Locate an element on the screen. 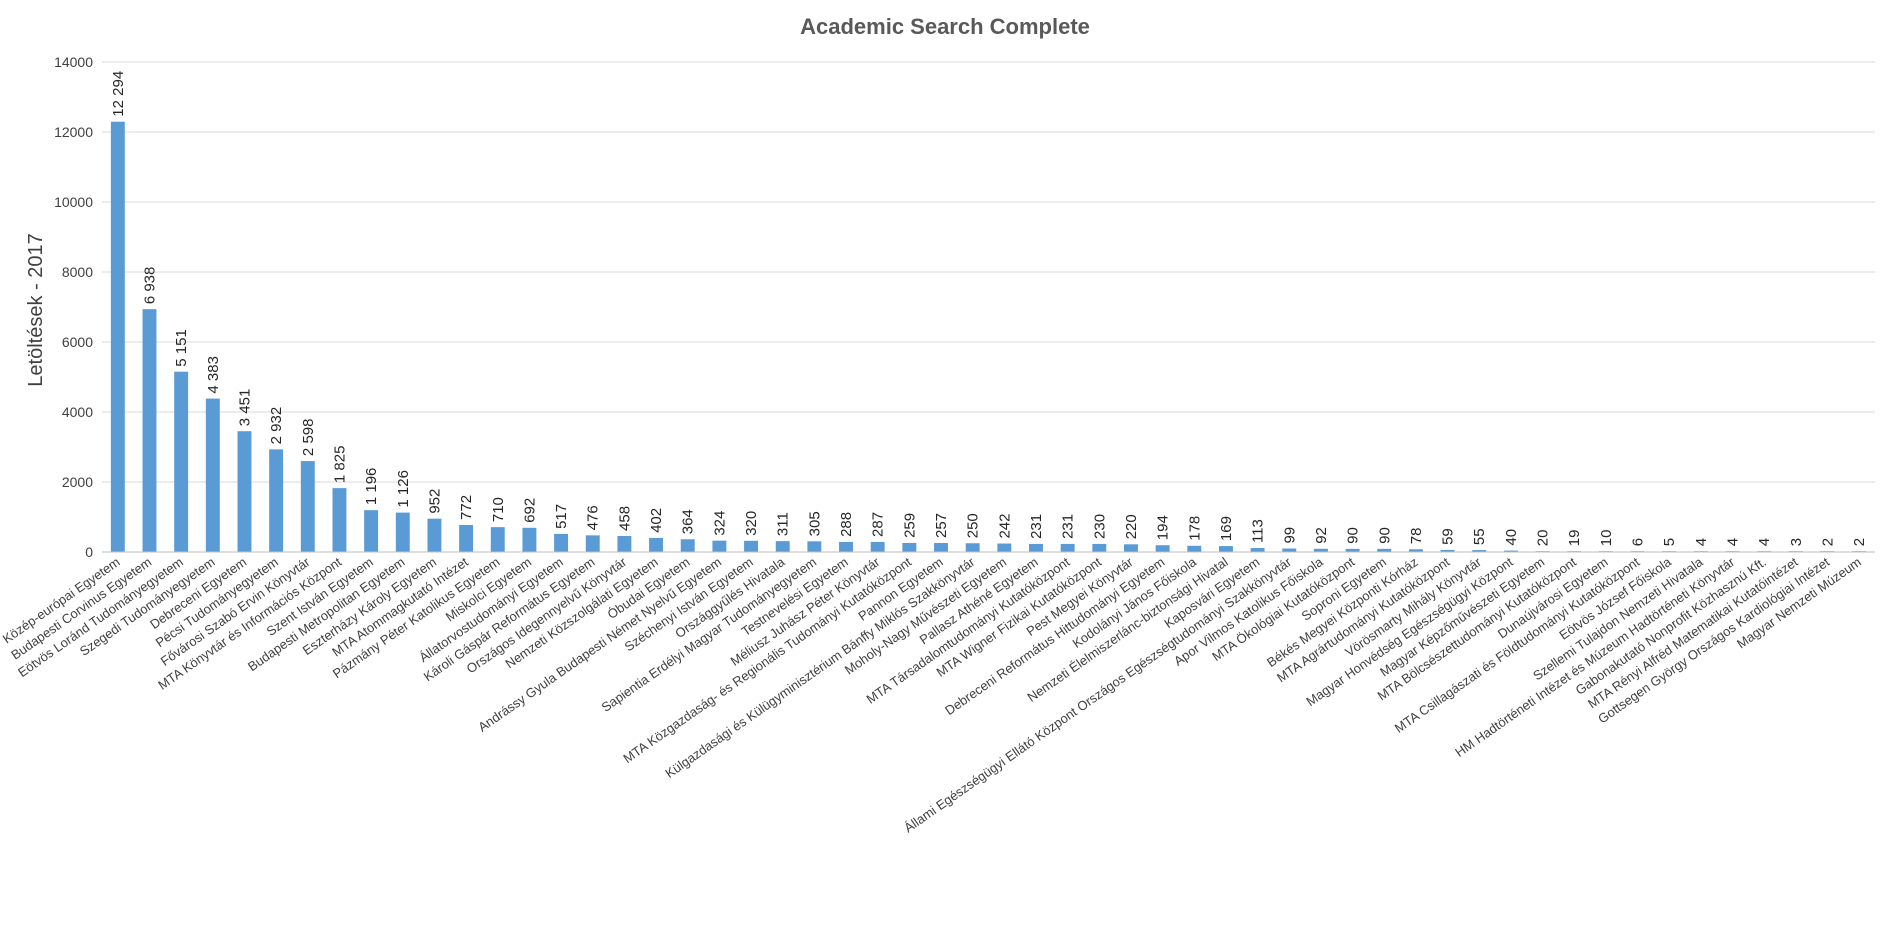  data-label: 952 is located at coordinates (434, 501).